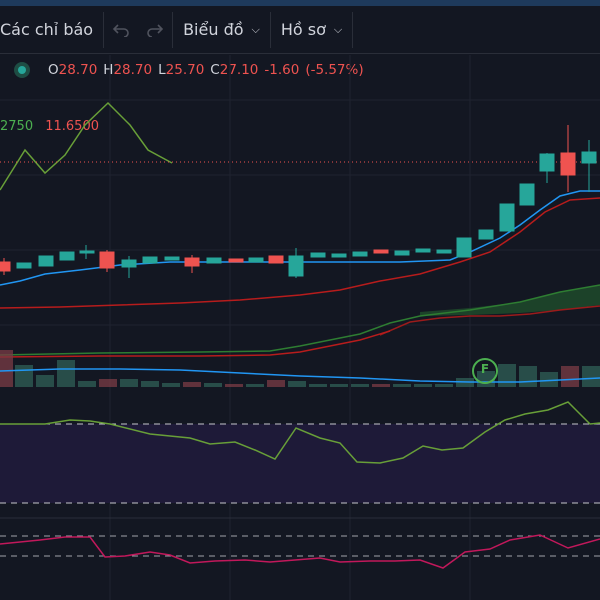  Describe the element at coordinates (239, 70) in the screenshot. I see `close-value: 27.10` at that location.